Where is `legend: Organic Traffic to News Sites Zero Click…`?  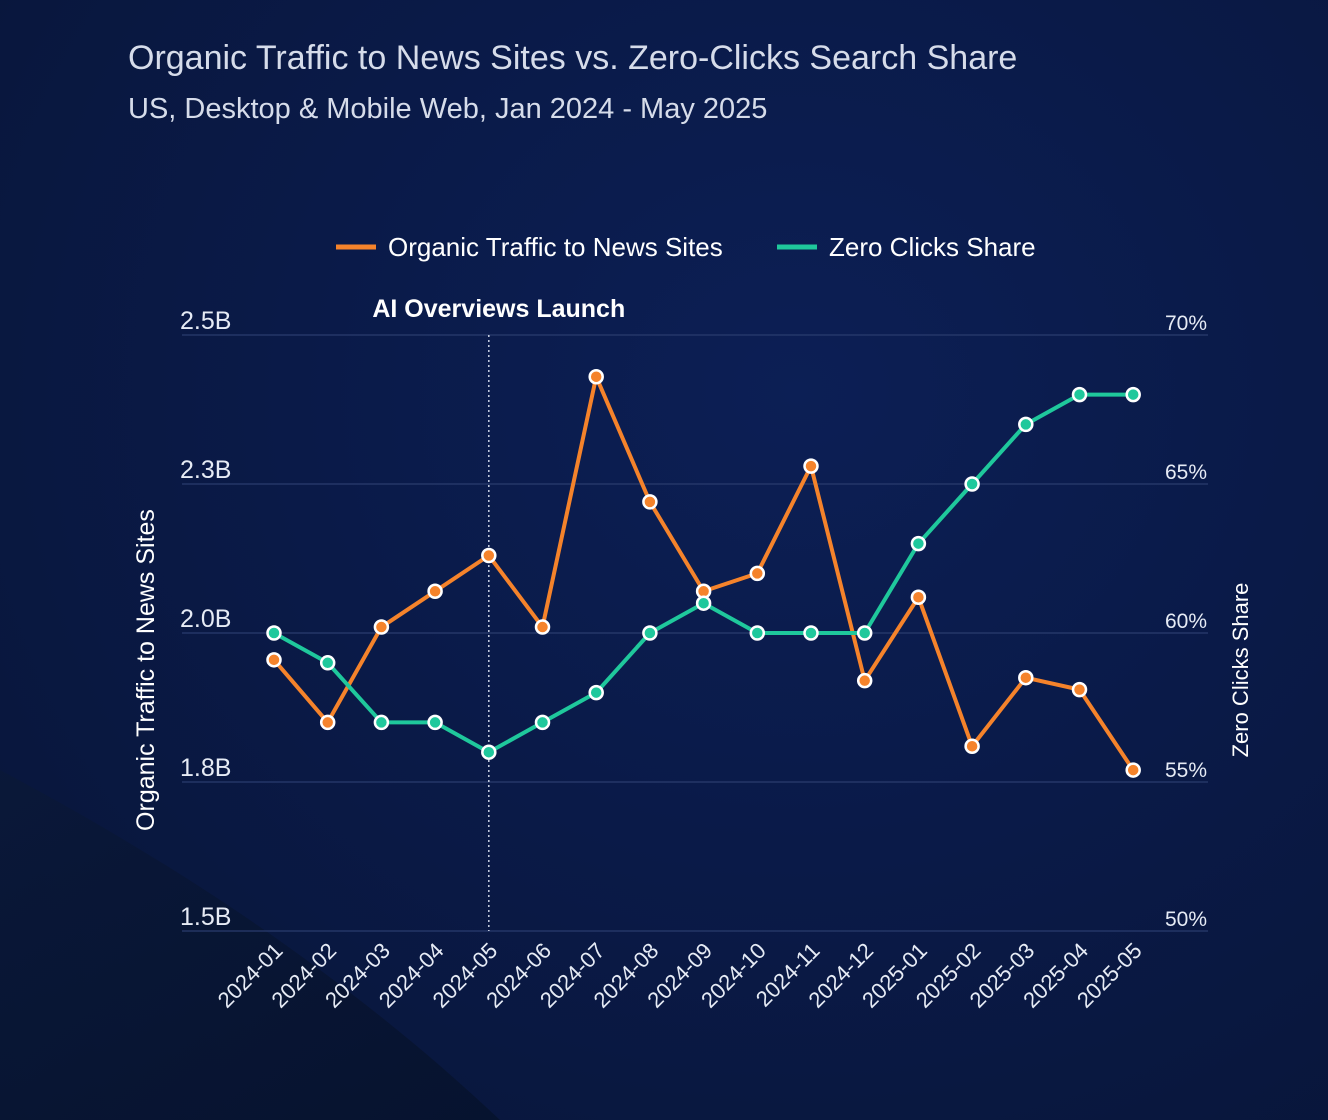
legend: Organic Traffic to News Sites Zero Click… is located at coordinates (686, 247).